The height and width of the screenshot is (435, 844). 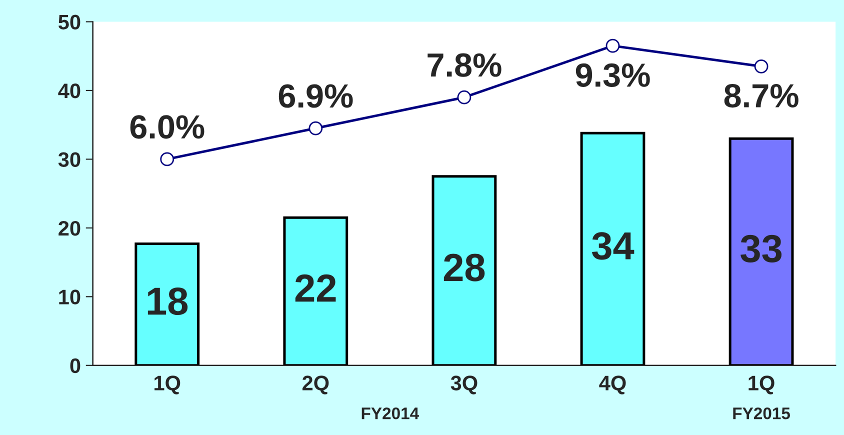 What do you see at coordinates (69, 159) in the screenshot?
I see `y-tick-label: 30` at bounding box center [69, 159].